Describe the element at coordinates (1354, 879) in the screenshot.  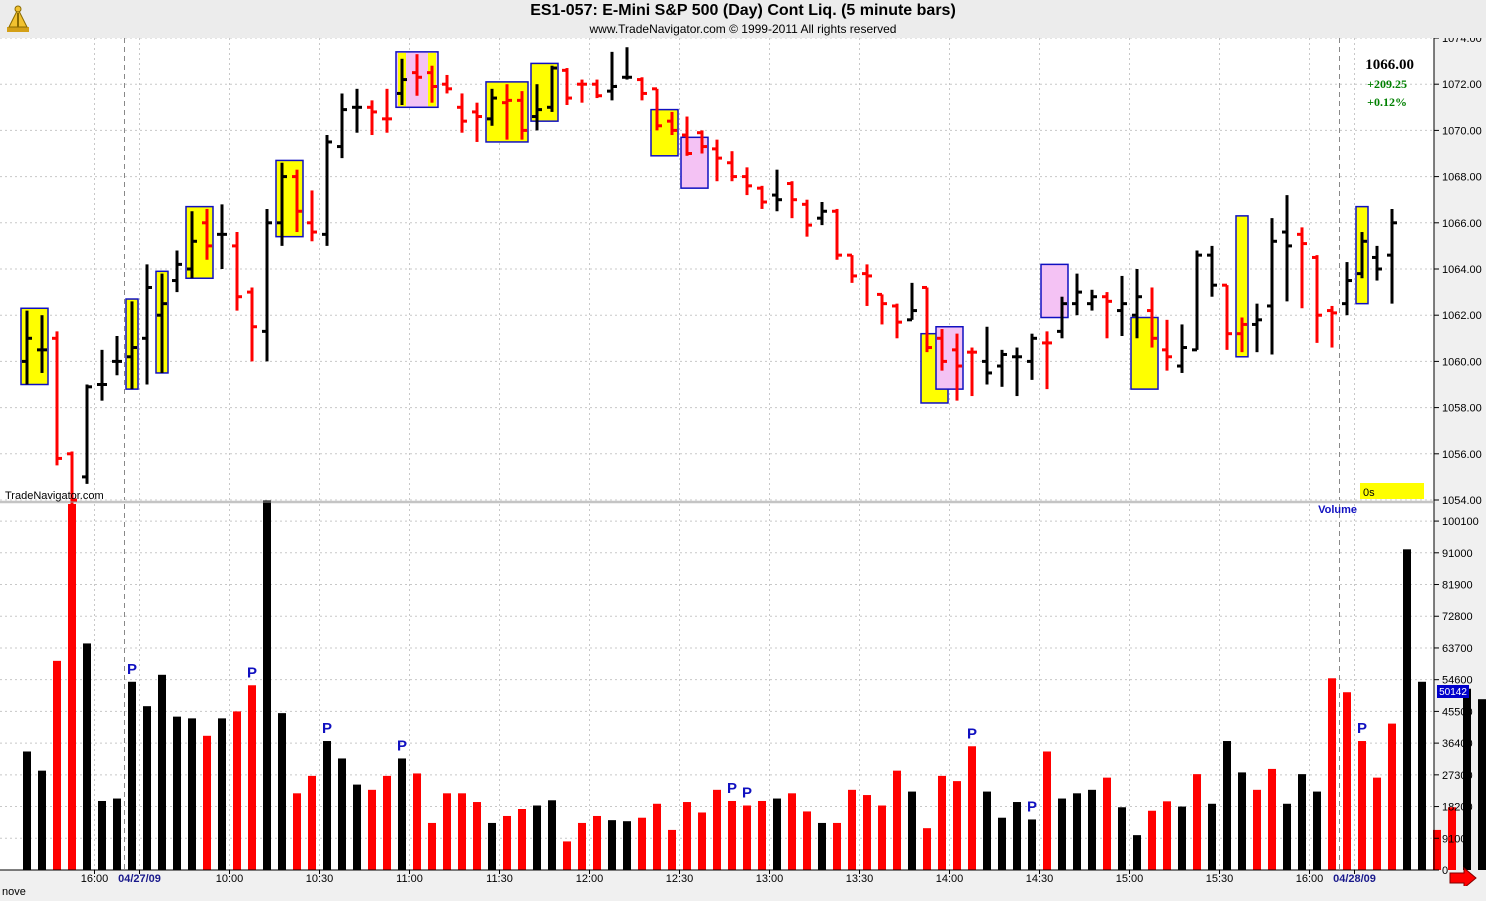
I see `time-tick-label: 04/28/09` at that location.